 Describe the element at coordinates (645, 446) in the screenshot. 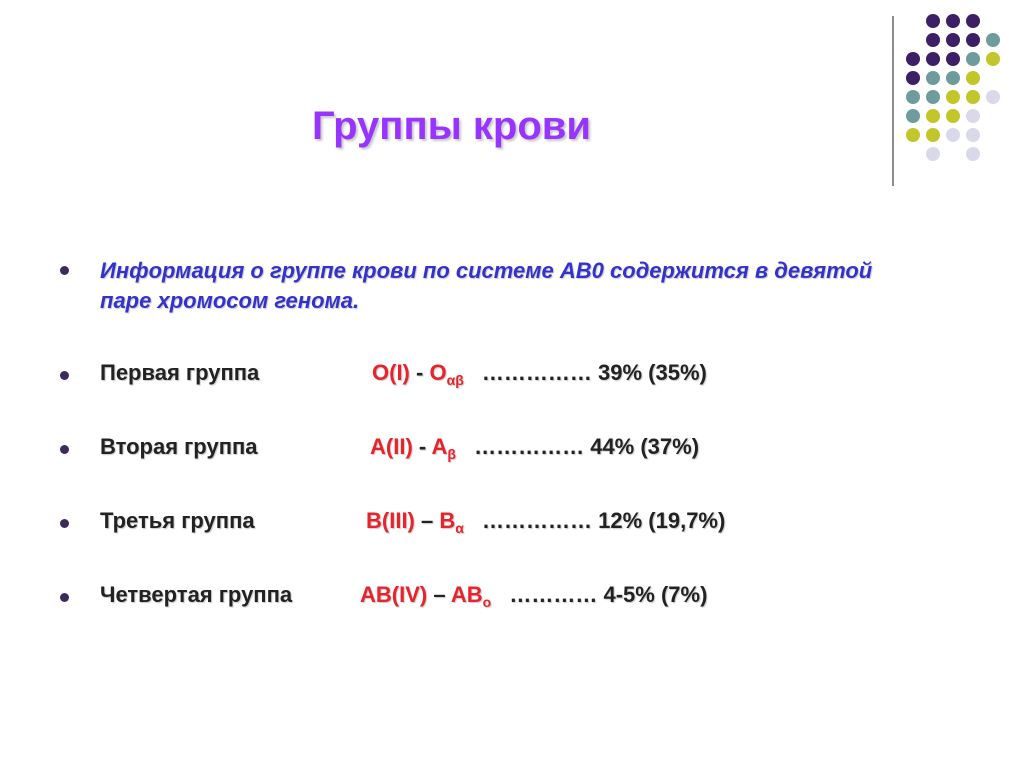

I see `percent: 44% (37%)` at that location.